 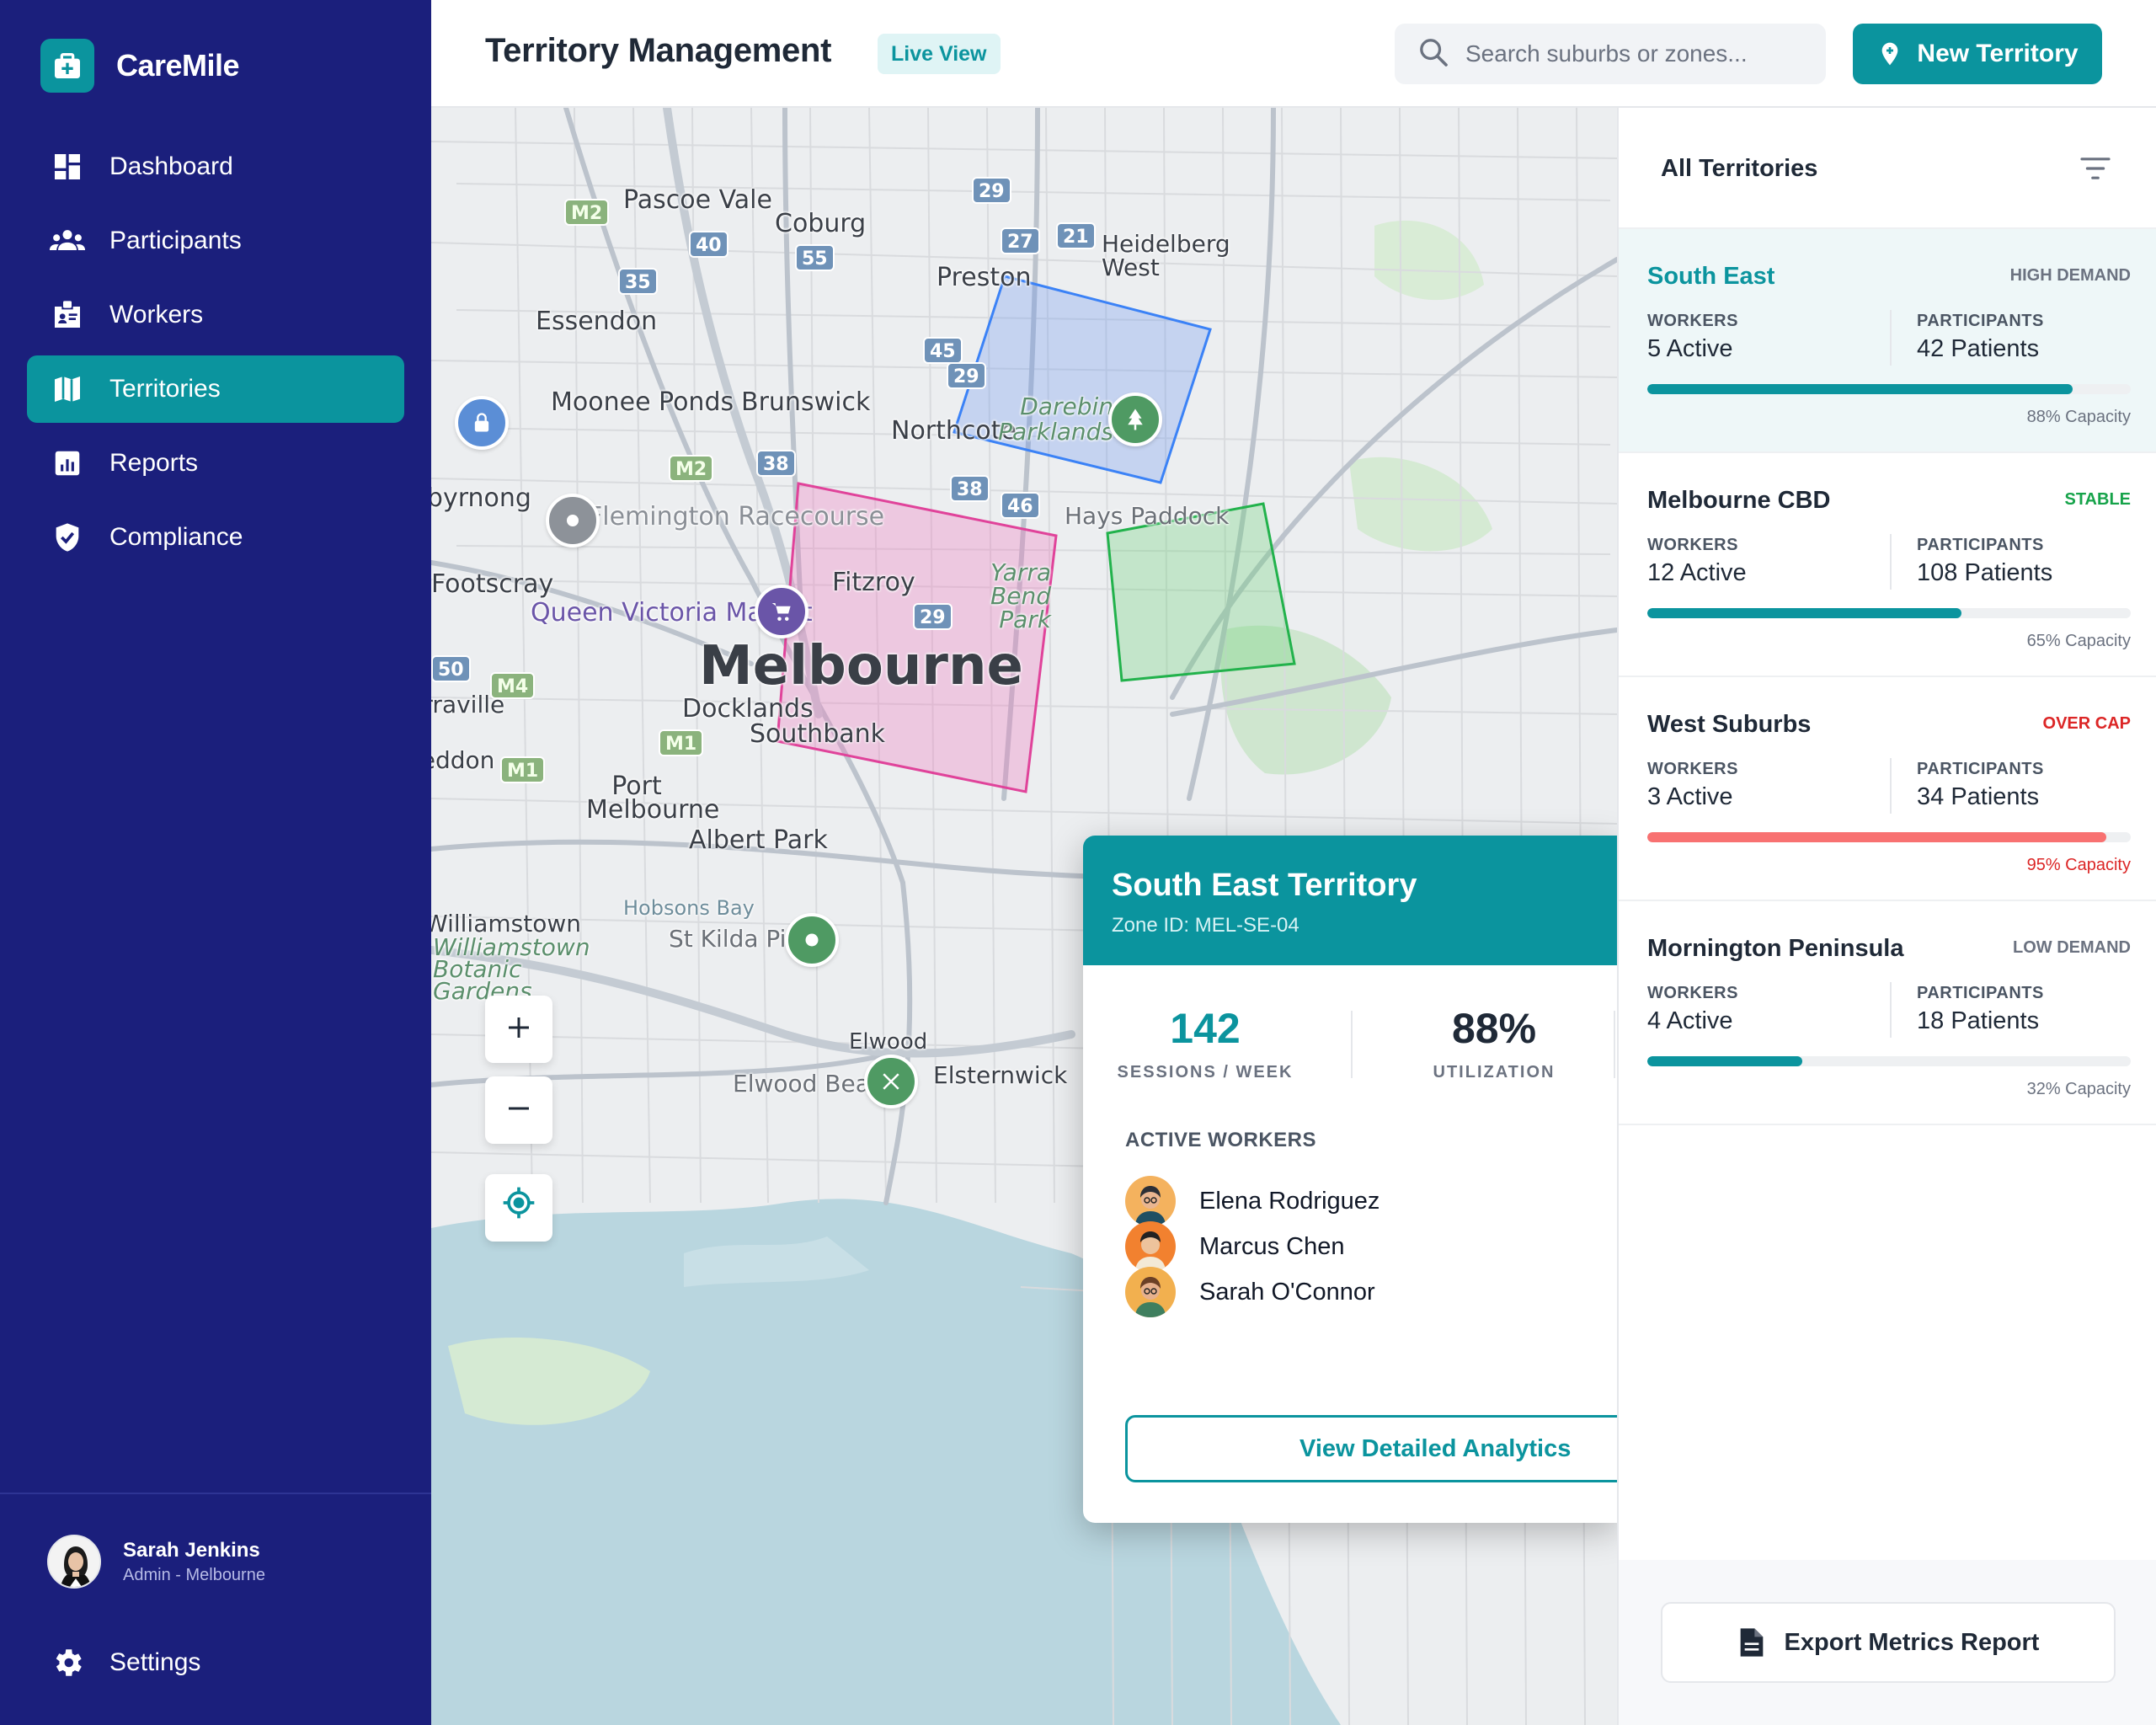 I want to click on page-title: Territory Management, so click(x=658, y=50).